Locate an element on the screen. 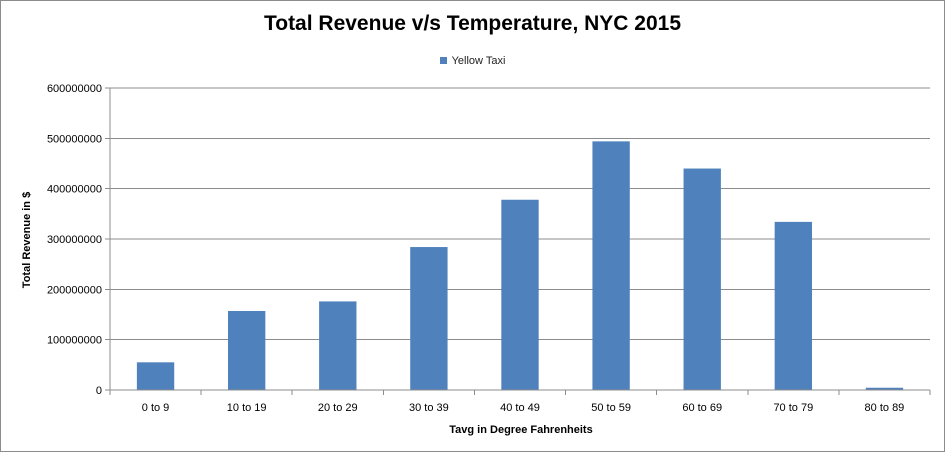 Image resolution: width=945 pixels, height=452 pixels. legend-swatch is located at coordinates (443, 60).